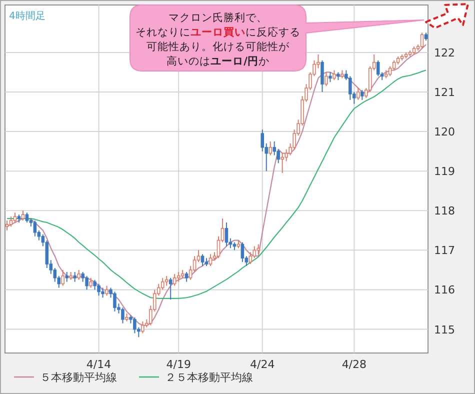 The width and height of the screenshot is (475, 394). I want to click on x-tick-label: 4/14, so click(99, 364).